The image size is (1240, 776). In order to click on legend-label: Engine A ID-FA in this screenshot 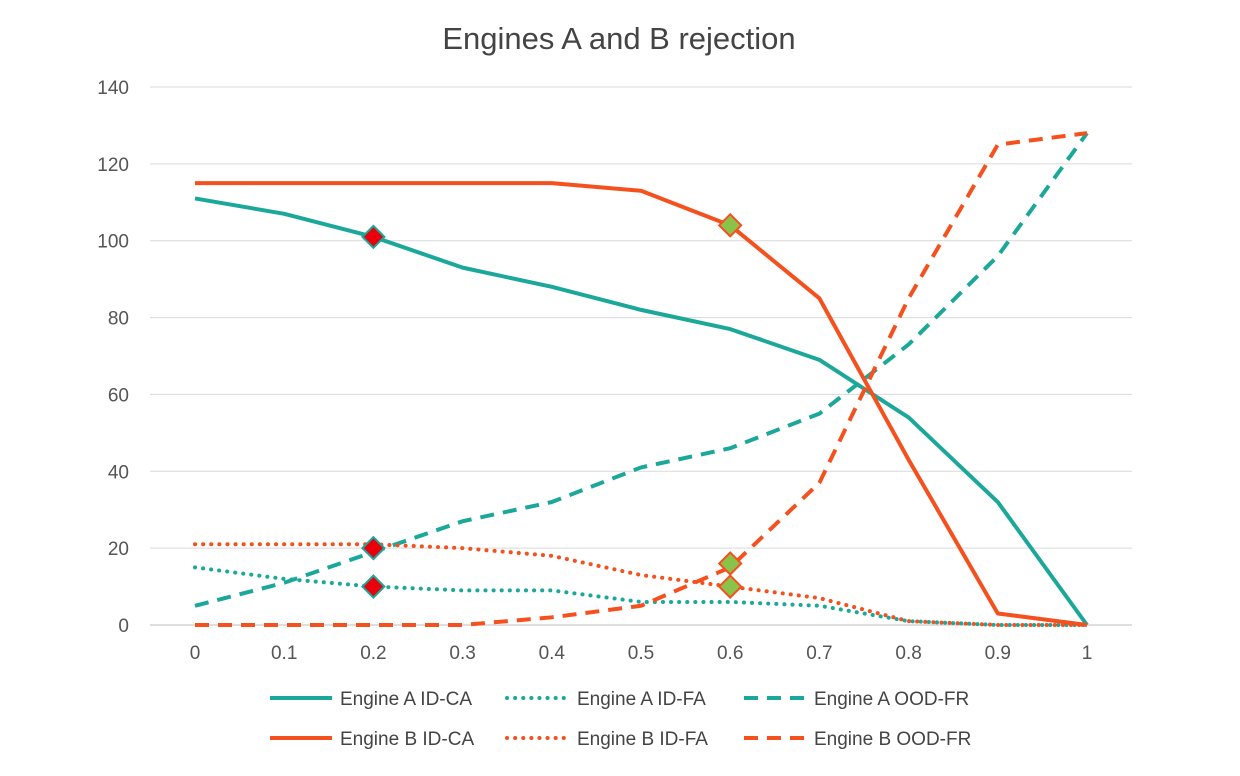, I will do `click(641, 699)`.